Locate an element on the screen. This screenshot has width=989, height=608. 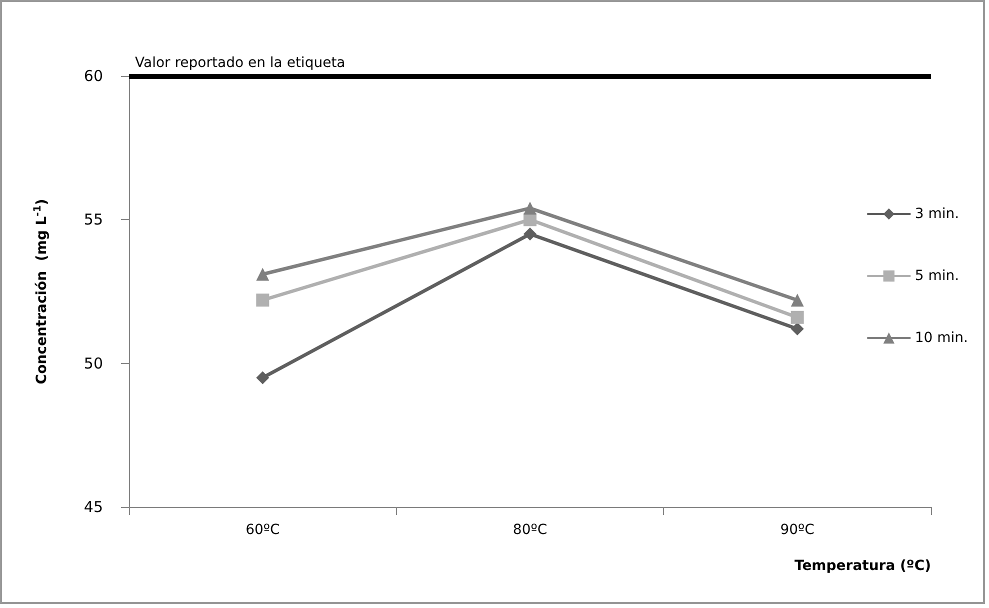
legend-label: 5 min. is located at coordinates (937, 276).